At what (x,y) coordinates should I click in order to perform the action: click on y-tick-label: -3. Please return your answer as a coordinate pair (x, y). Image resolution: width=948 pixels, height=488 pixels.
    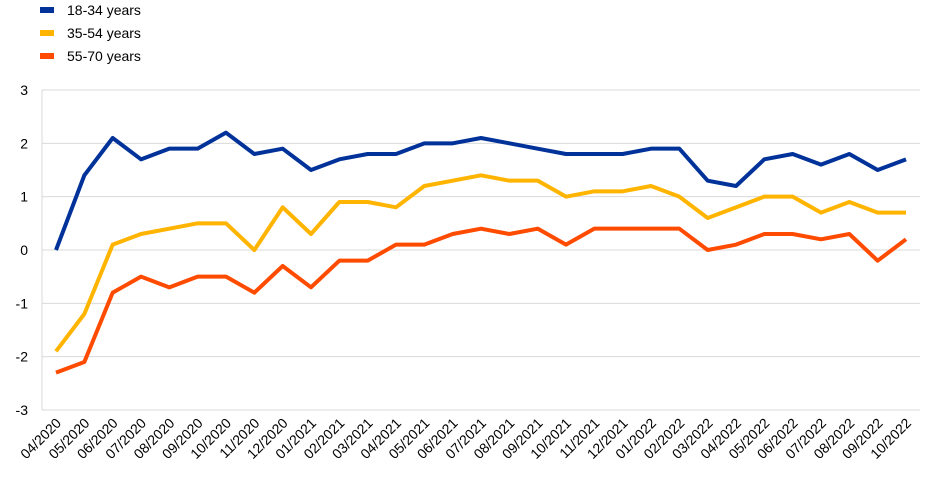
    Looking at the image, I should click on (22, 410).